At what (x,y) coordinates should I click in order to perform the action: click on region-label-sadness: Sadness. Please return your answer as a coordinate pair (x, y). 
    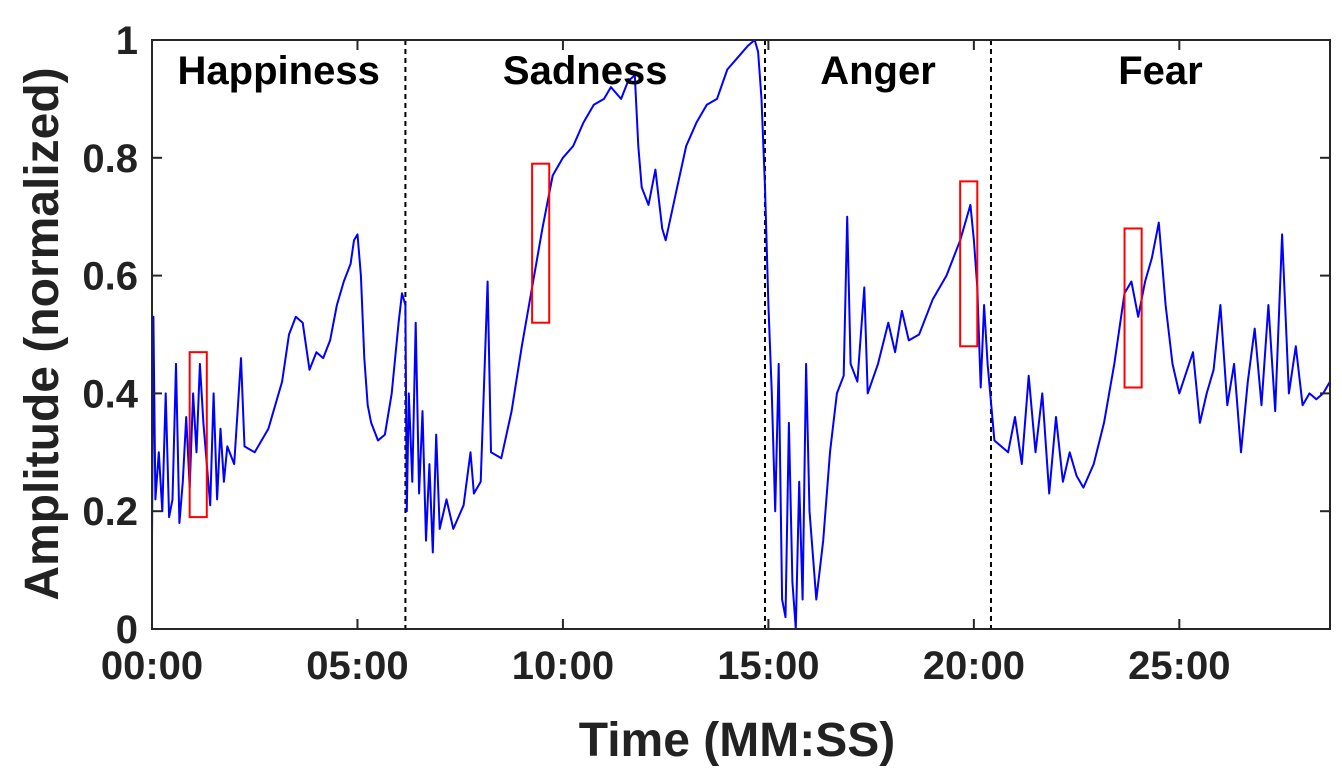
    Looking at the image, I should click on (585, 71).